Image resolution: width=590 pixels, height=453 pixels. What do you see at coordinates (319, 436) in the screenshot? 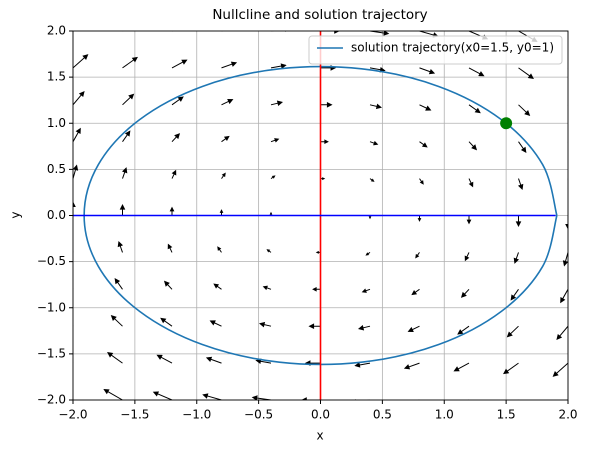
I see `x-axis-label: x` at bounding box center [319, 436].